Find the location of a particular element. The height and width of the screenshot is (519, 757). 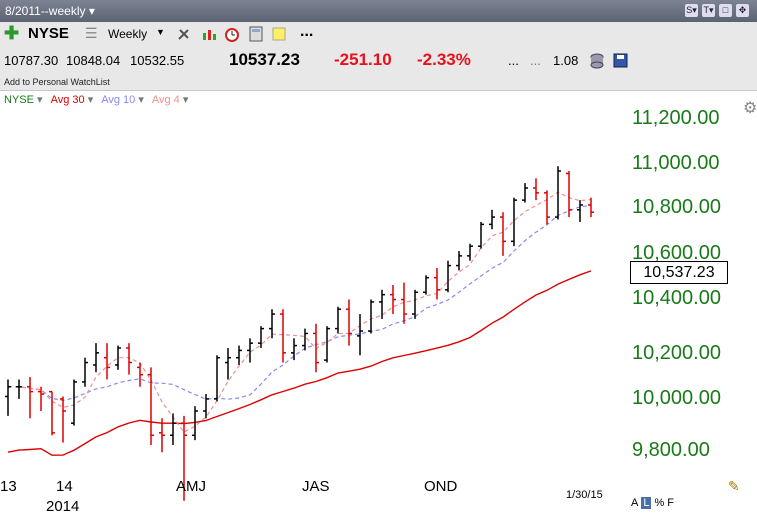

layers-icon is located at coordinates (597, 63).